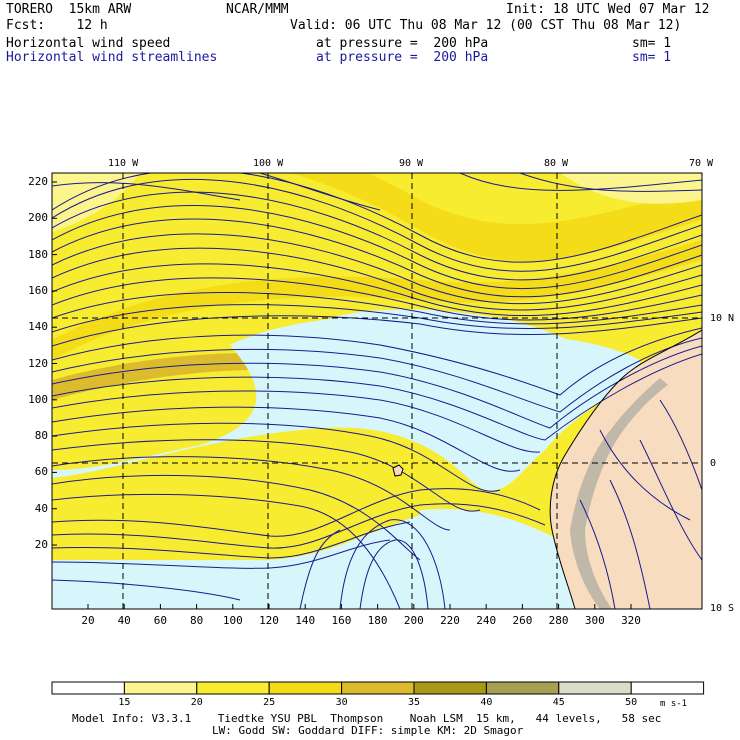 The height and width of the screenshot is (740, 740). I want to click on lon-label-90w: 90 W, so click(411, 163).